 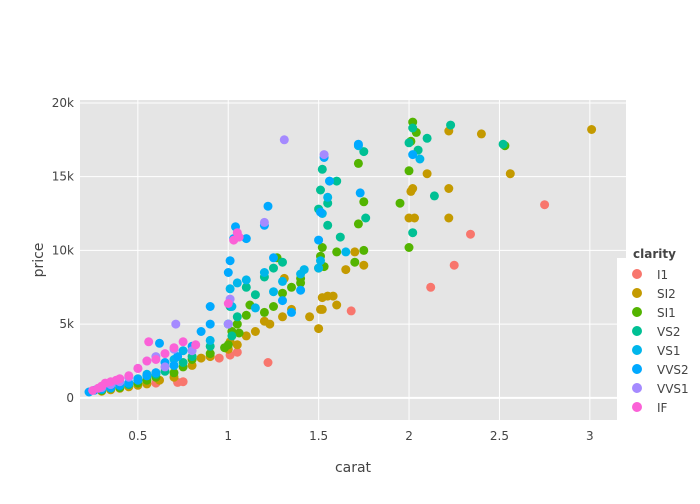 I want to click on legend-item-vvs1: VVS1, so click(x=660, y=389).